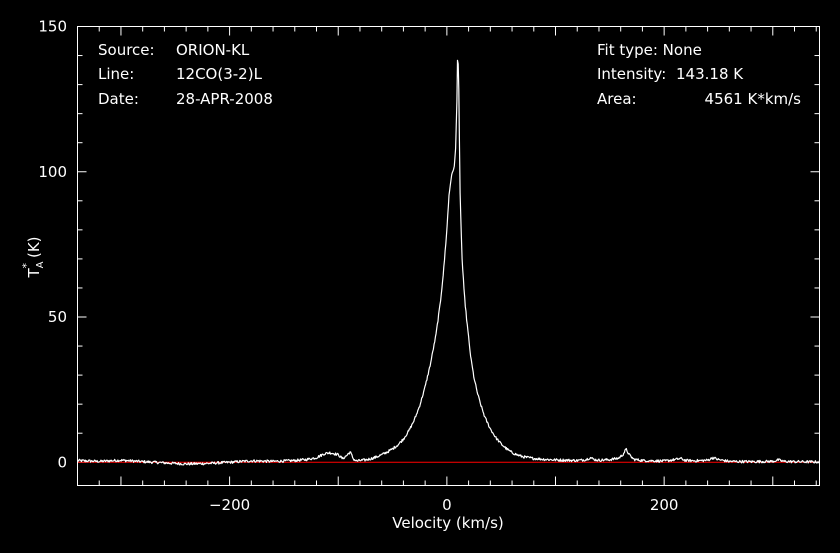 The height and width of the screenshot is (553, 840). What do you see at coordinates (126, 50) in the screenshot?
I see `source-label: Source:` at bounding box center [126, 50].